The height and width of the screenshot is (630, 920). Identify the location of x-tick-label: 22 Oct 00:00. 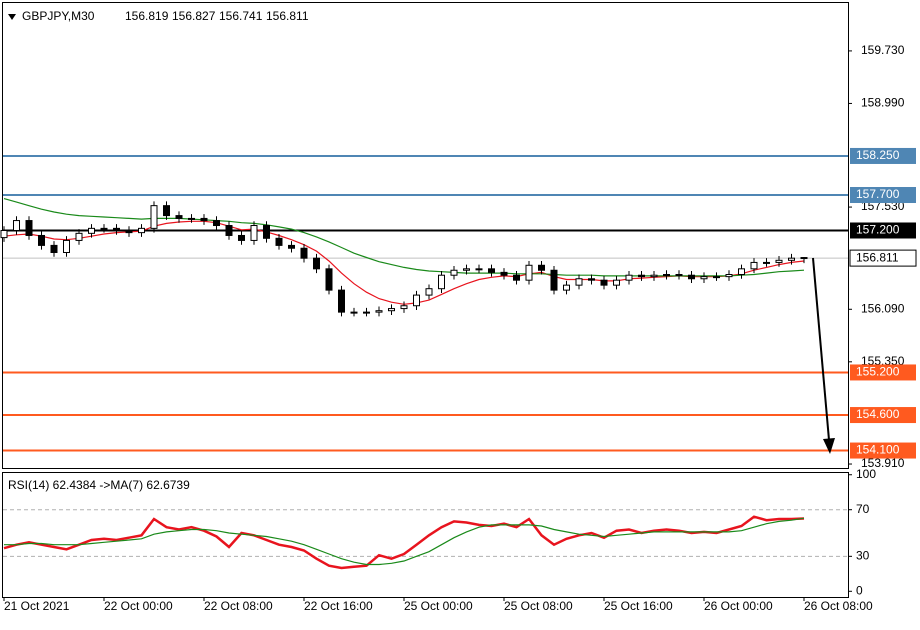
(138, 606).